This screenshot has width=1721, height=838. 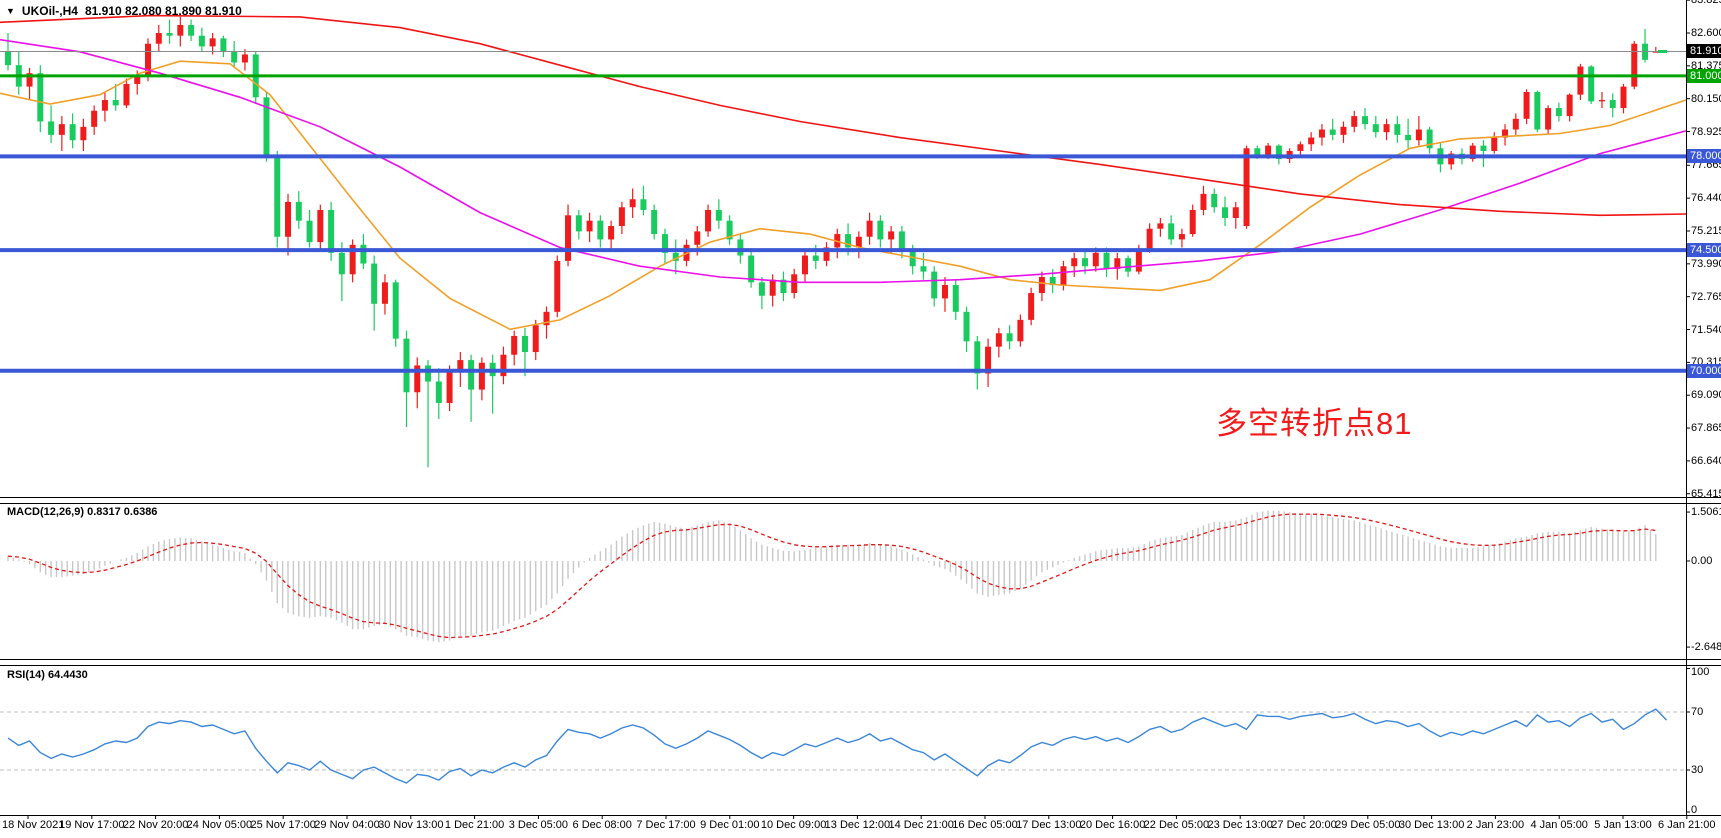 I want to click on time-axis-label: 29 Dec 05:00, so click(x=1368, y=825).